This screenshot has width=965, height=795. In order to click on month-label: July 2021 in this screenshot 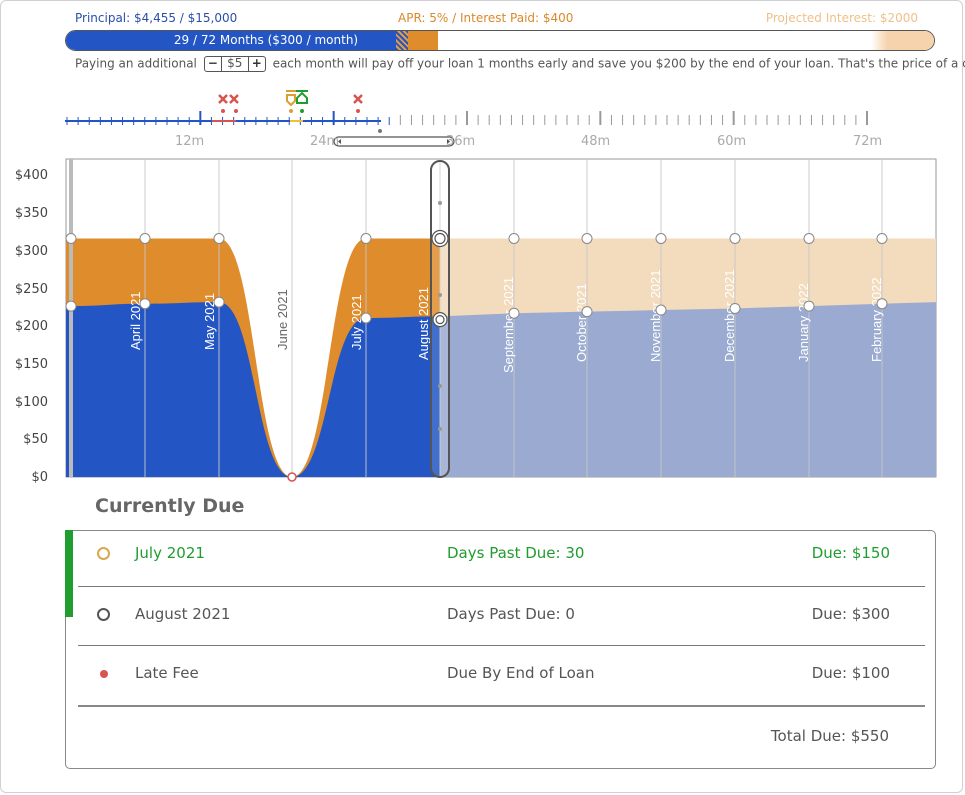, I will do `click(356, 322)`.